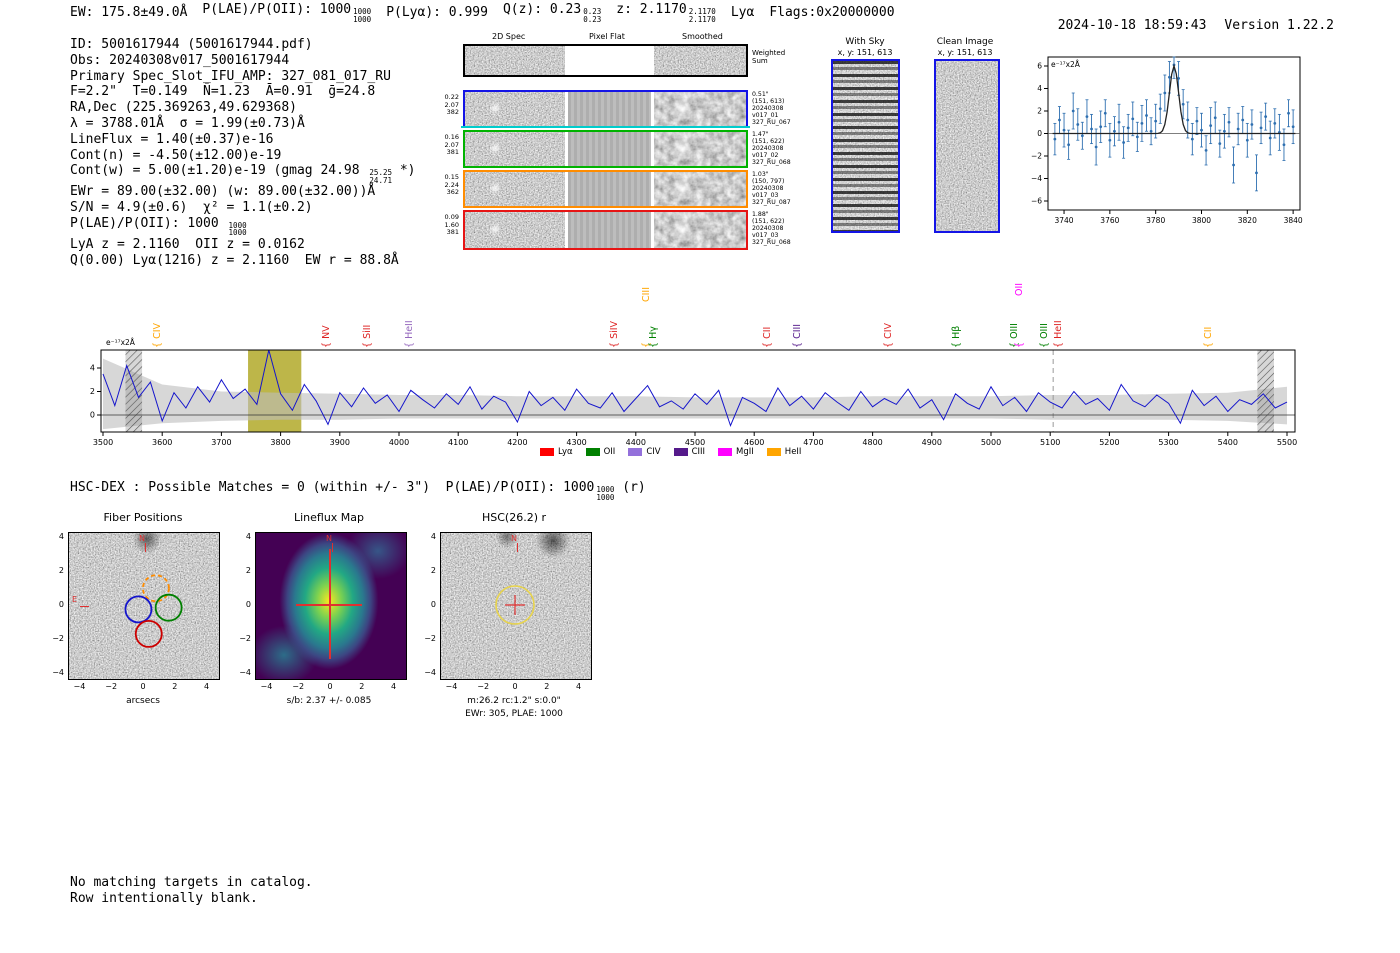 The image size is (1400, 953). I want to click on spectrum-legend: Lyα OII CIV CIII MgII HeII, so click(670, 452).